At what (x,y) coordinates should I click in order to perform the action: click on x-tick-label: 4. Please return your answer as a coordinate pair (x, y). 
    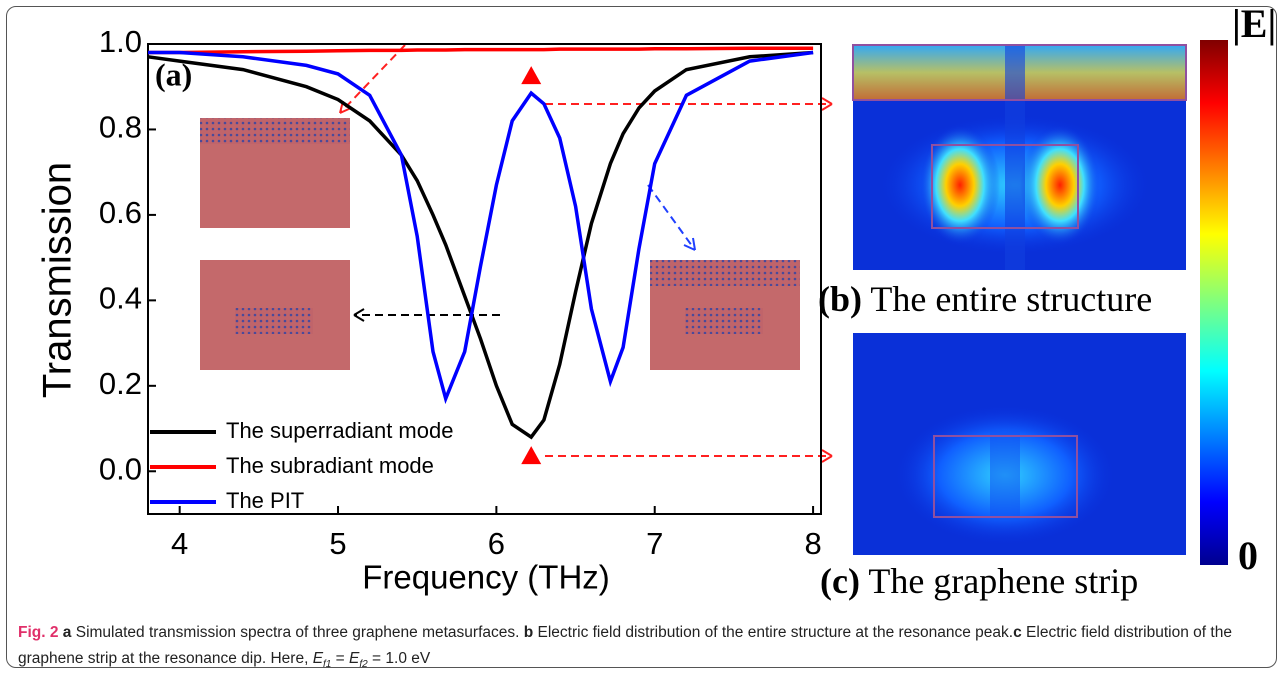
    Looking at the image, I should click on (179, 543).